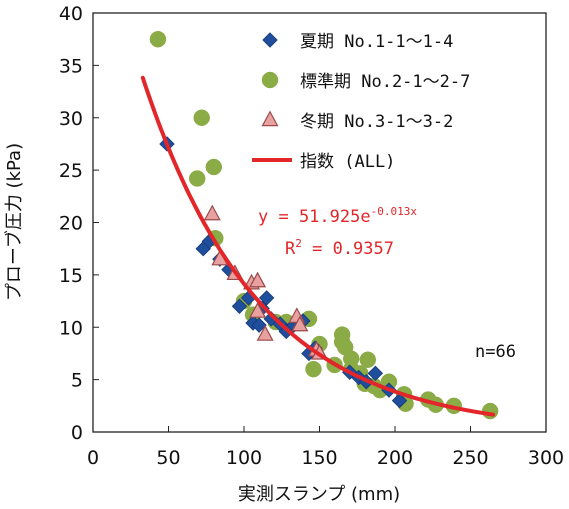 The width and height of the screenshot is (569, 509). I want to click on r-squared: R2 = 0.9357, so click(339, 248).